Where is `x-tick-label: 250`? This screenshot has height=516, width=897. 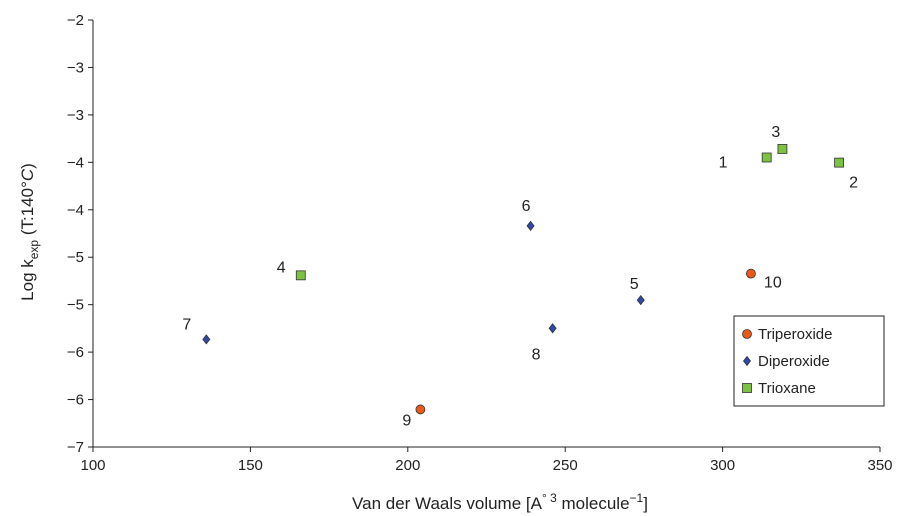
x-tick-label: 250 is located at coordinates (565, 465).